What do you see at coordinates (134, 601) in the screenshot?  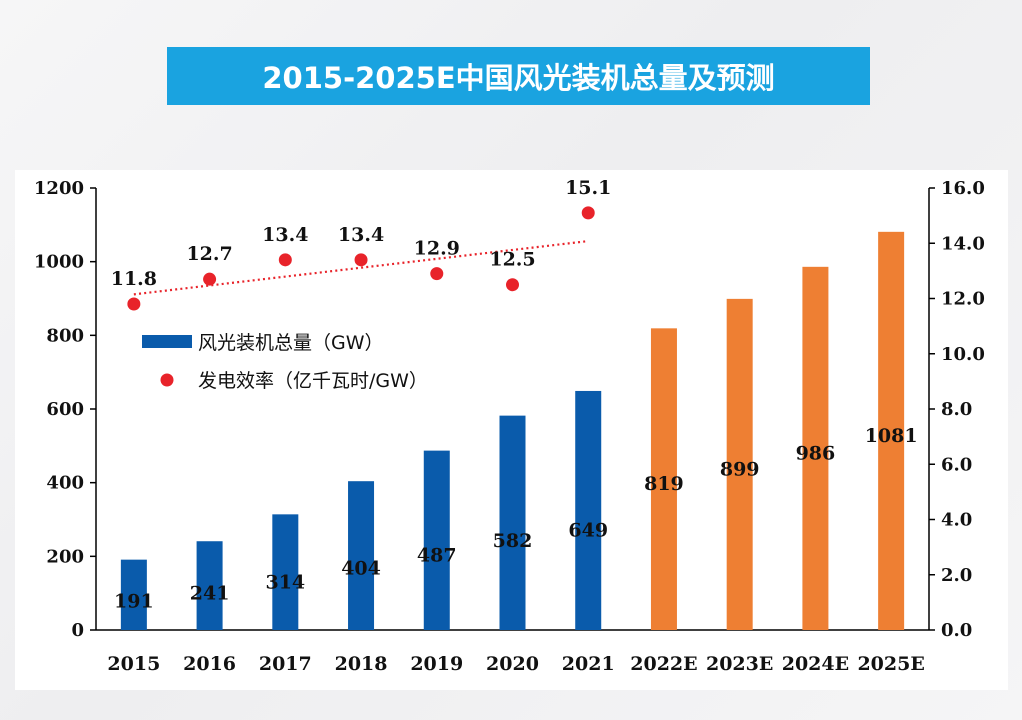 I see `bar-value-label: 191` at bounding box center [134, 601].